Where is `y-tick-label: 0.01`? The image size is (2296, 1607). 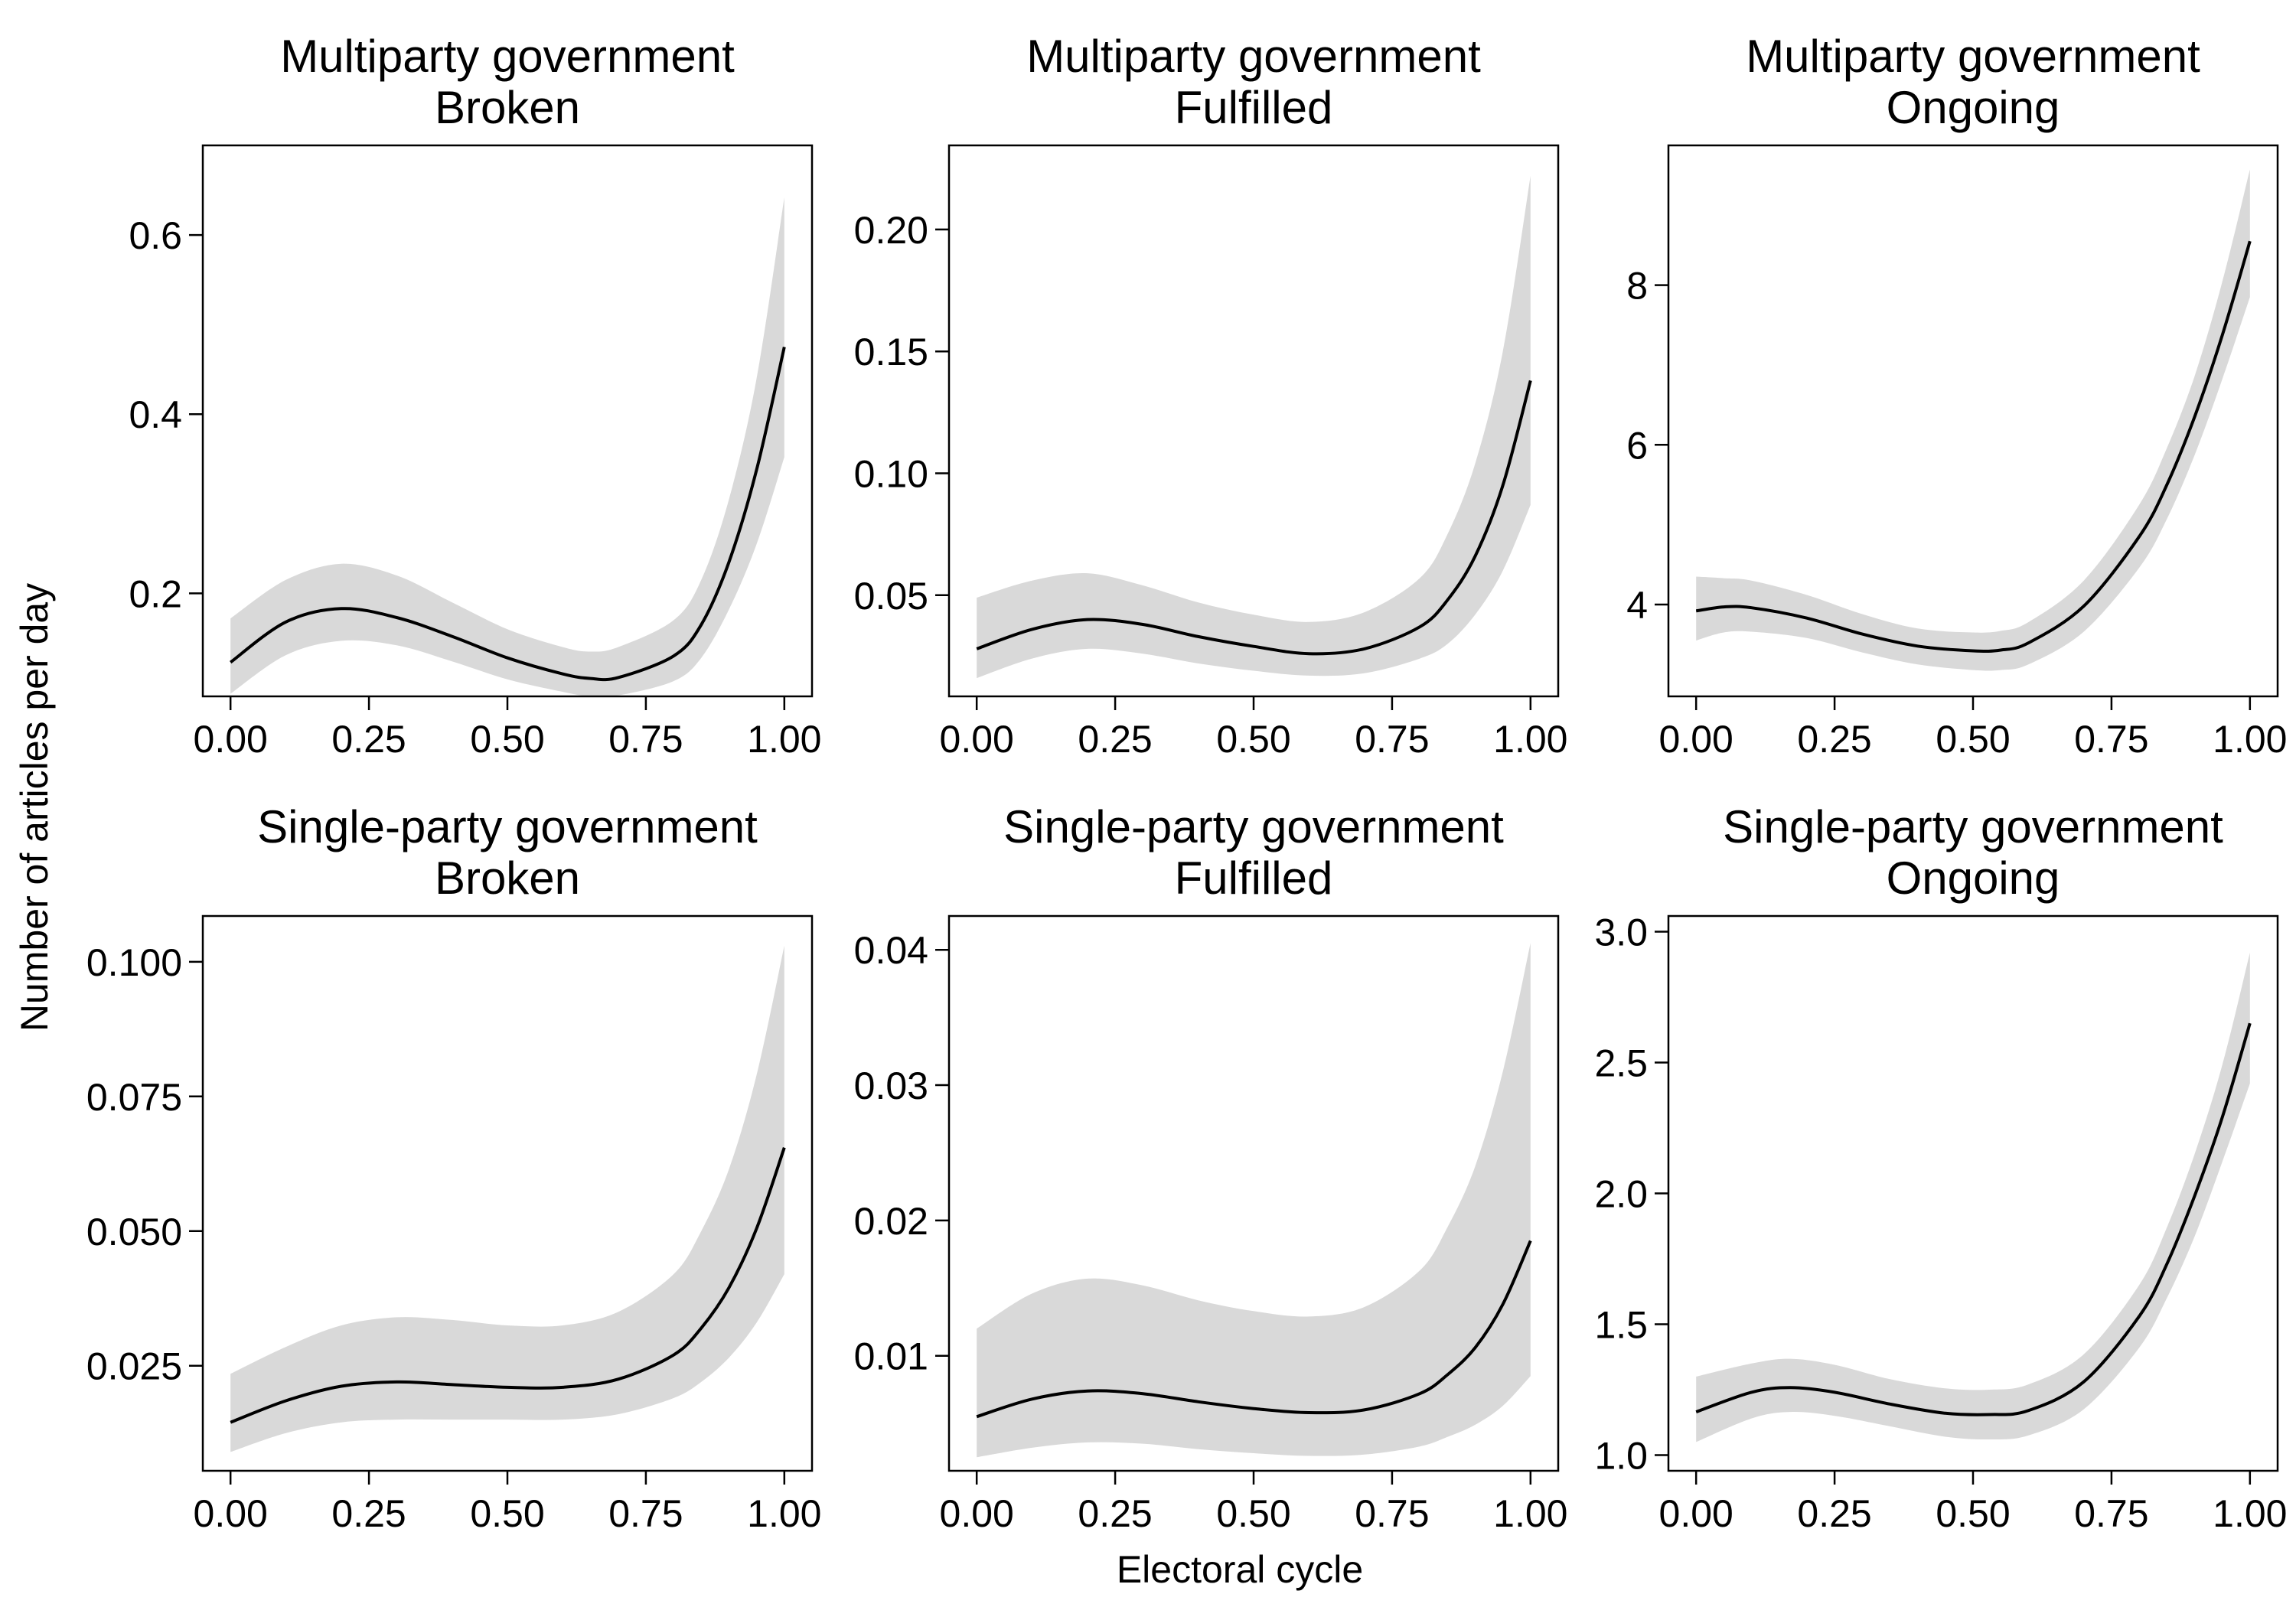
y-tick-label: 0.01 is located at coordinates (891, 1356).